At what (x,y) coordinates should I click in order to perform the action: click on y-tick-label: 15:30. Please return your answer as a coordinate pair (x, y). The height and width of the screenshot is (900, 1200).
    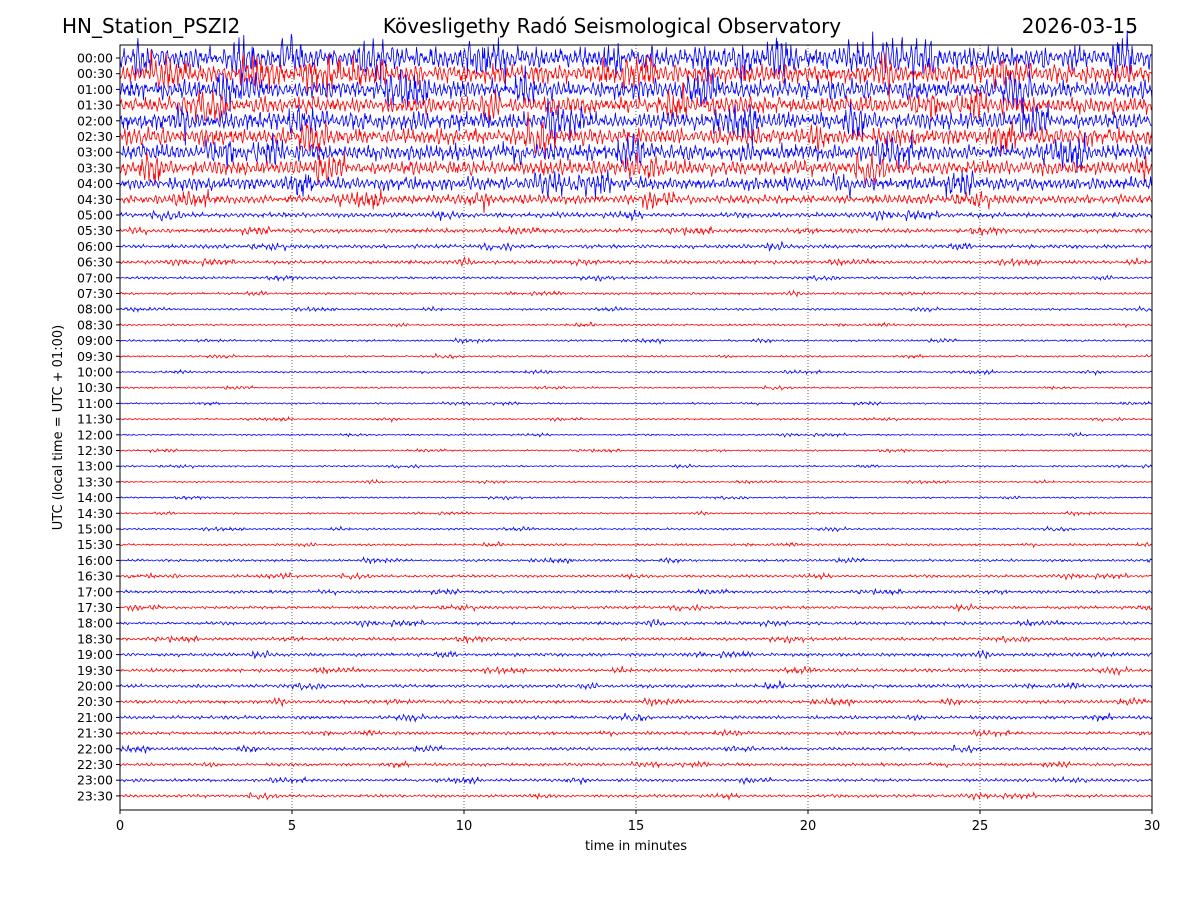
    Looking at the image, I should click on (95, 544).